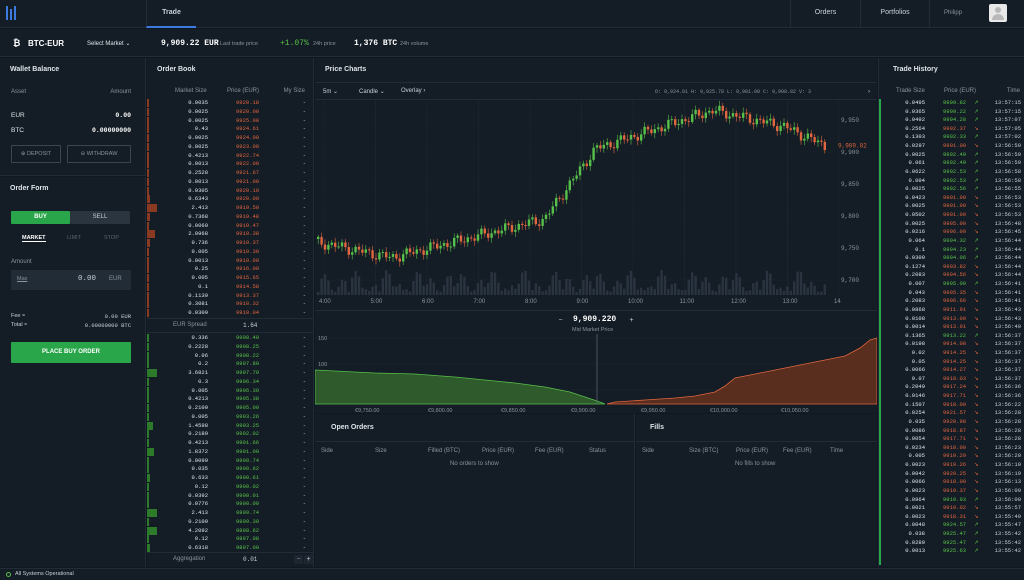 This screenshot has width=1024, height=580. I want to click on market-size: 0.6318, so click(198, 547).